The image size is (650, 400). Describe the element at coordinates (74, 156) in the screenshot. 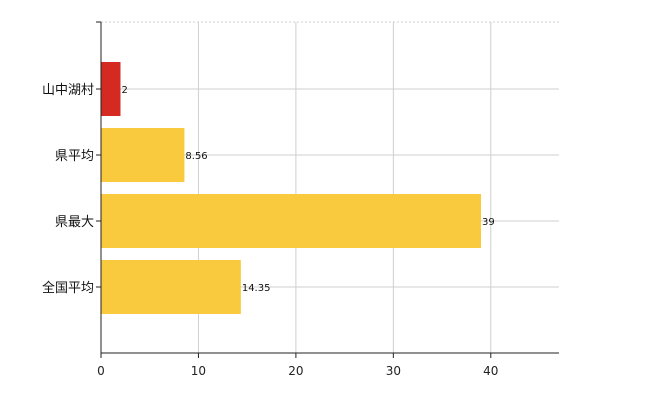

I see `category-label: 県平均` at that location.